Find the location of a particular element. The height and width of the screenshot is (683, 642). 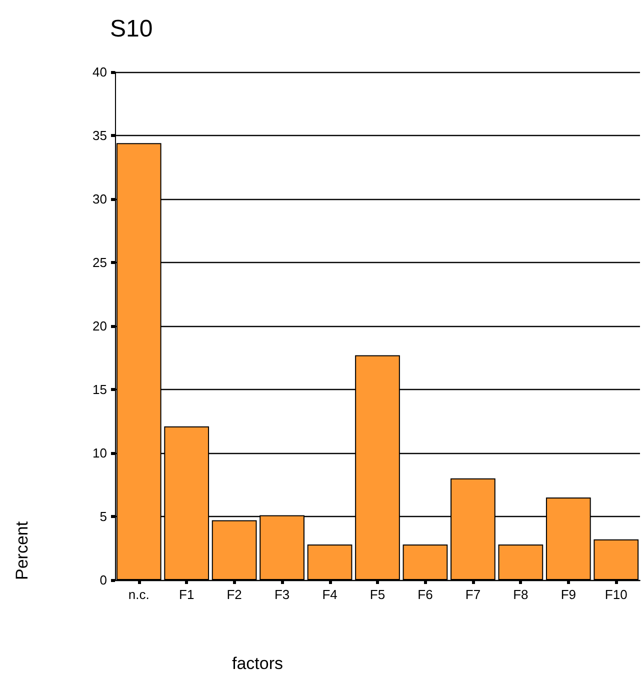

x-tick-label: F3 is located at coordinates (282, 594).